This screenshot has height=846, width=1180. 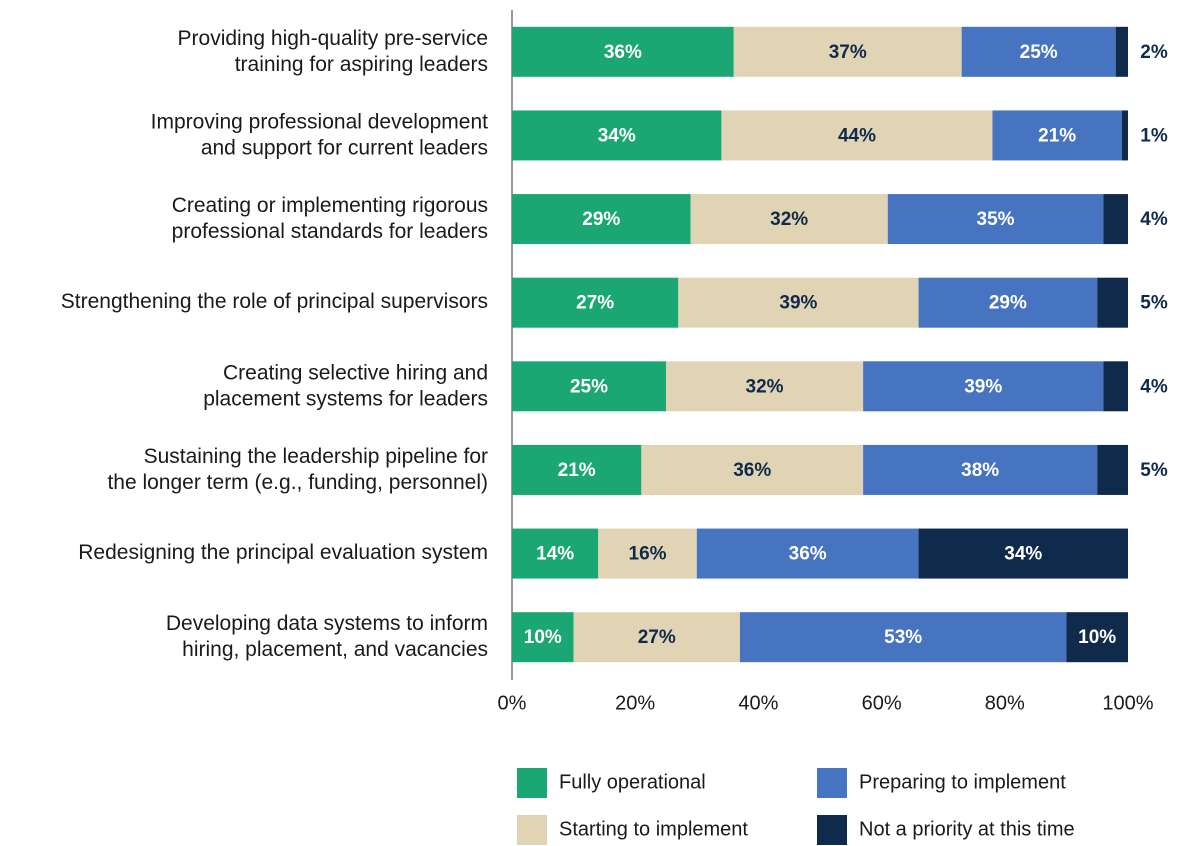 What do you see at coordinates (653, 829) in the screenshot?
I see `legend-label: Starting to implement` at bounding box center [653, 829].